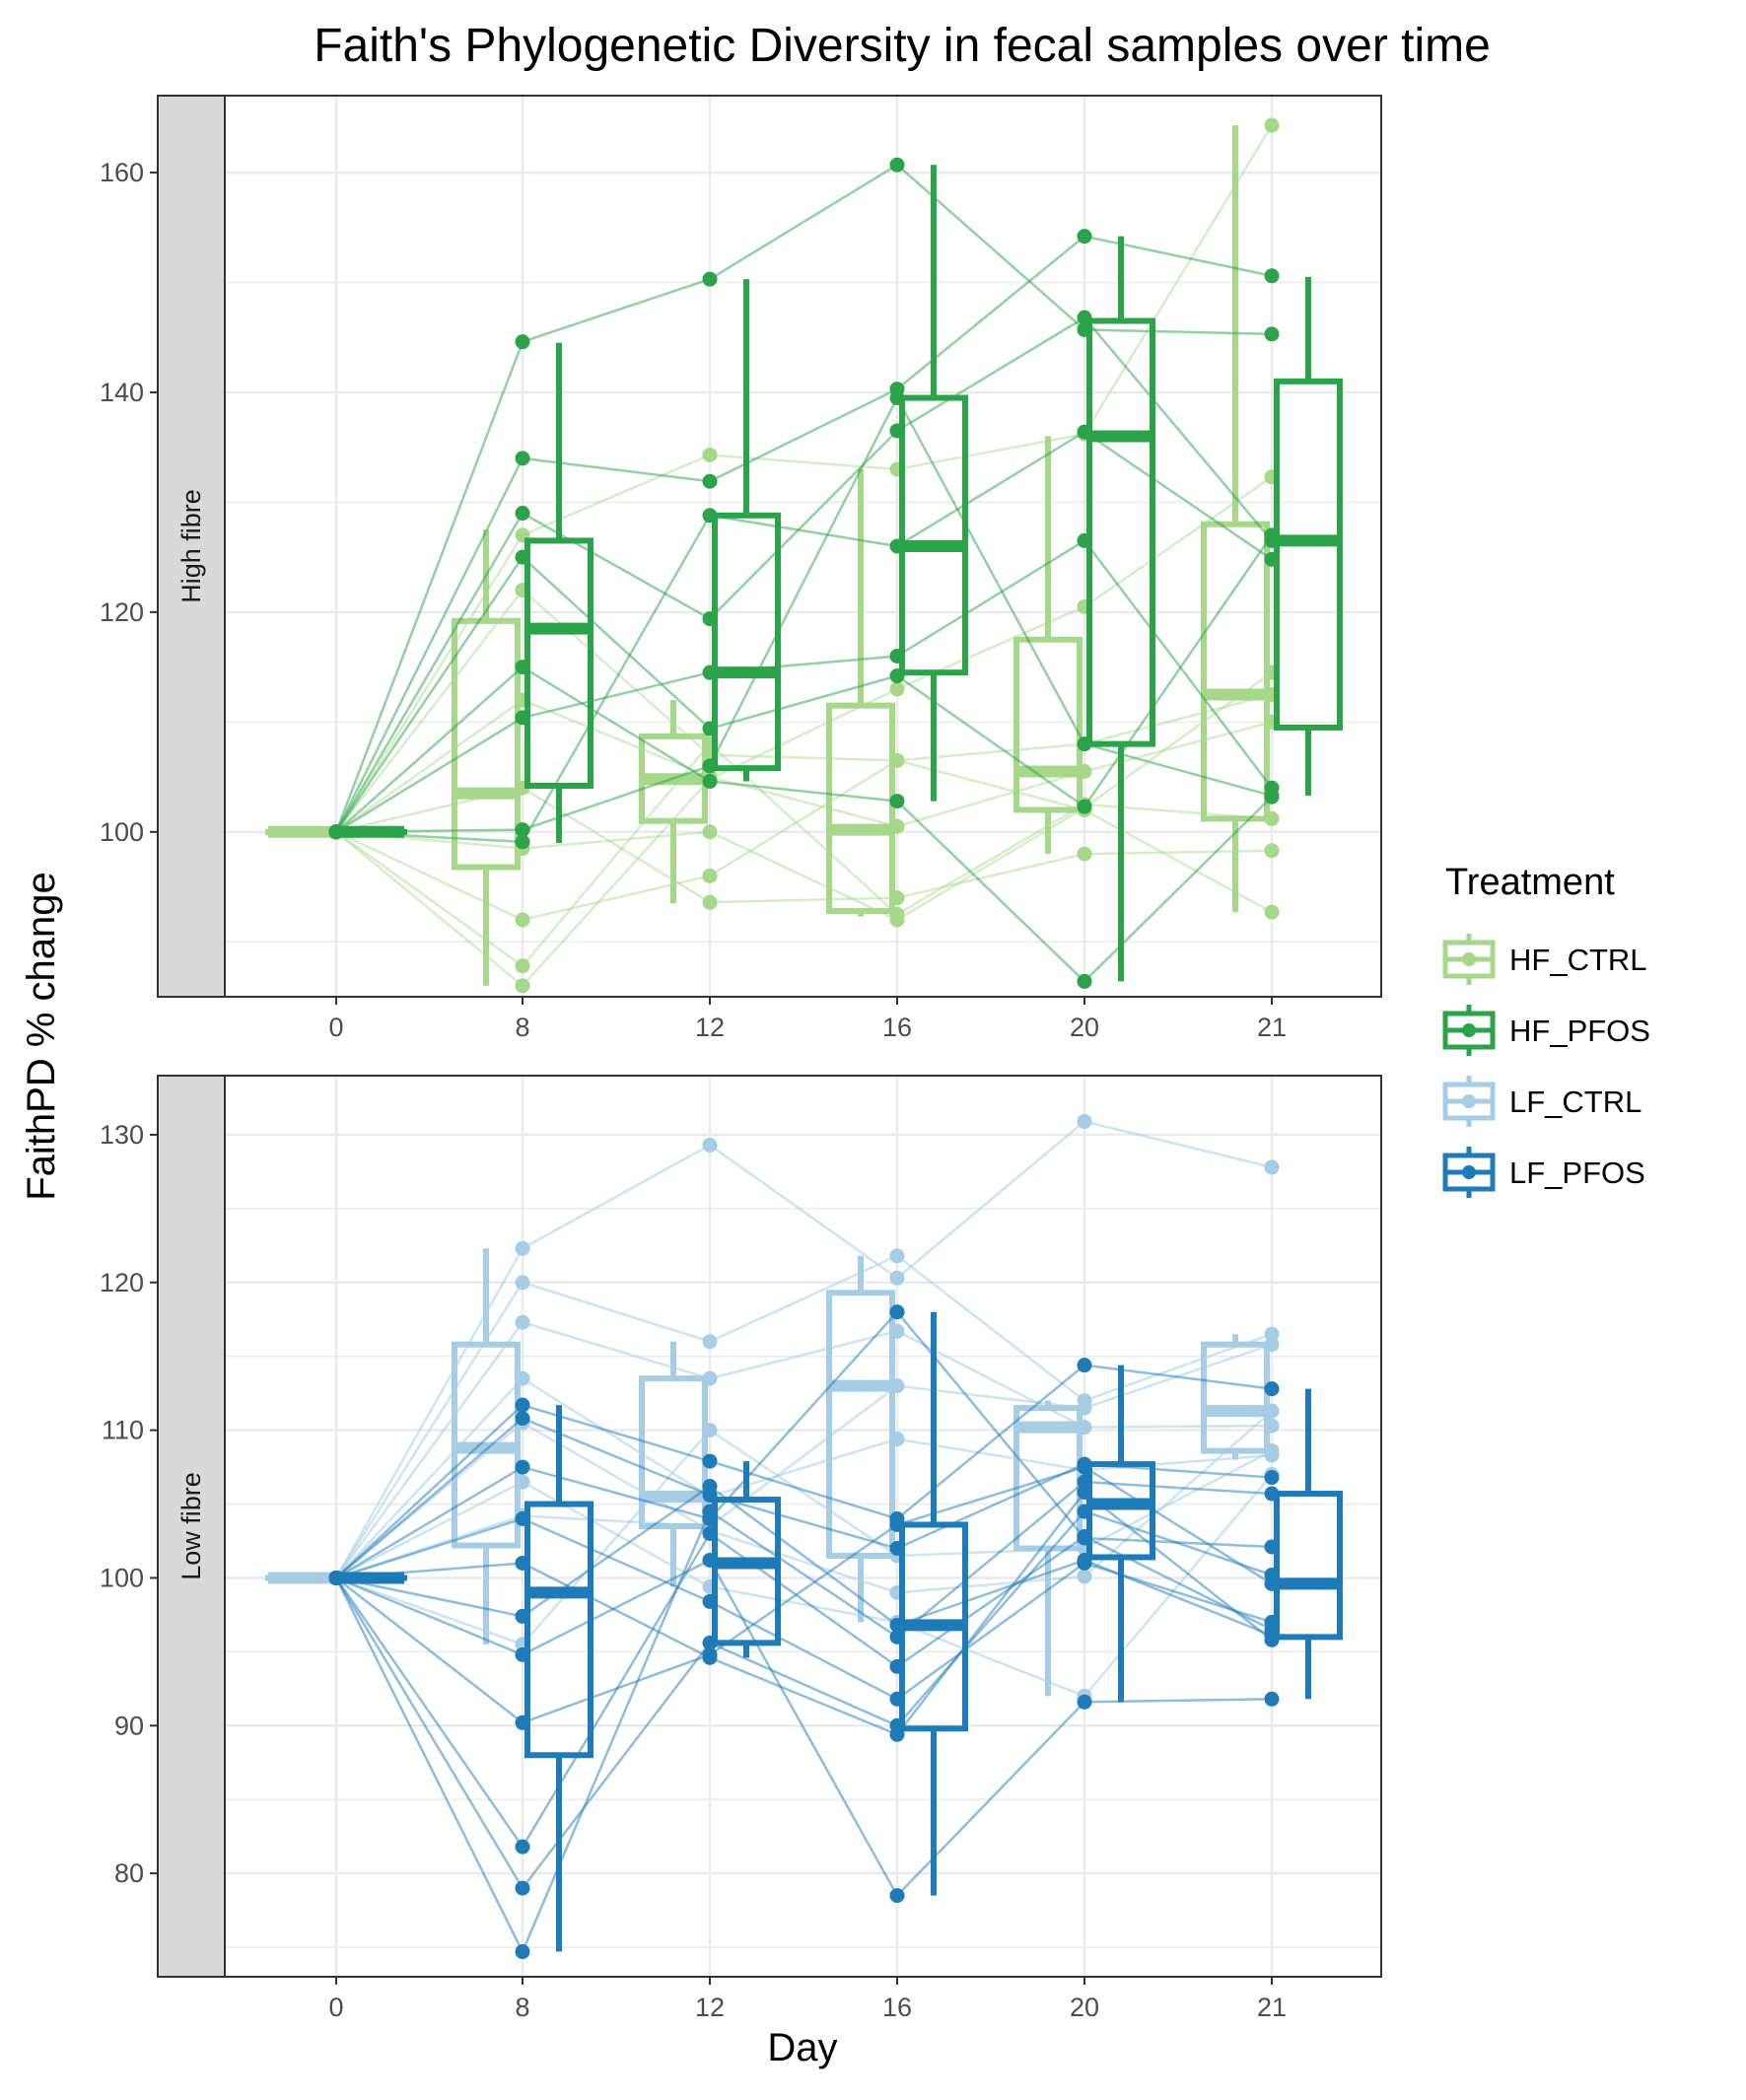 This screenshot has width=1746, height=2100. I want to click on facet-strip-label: High fibre, so click(191, 546).